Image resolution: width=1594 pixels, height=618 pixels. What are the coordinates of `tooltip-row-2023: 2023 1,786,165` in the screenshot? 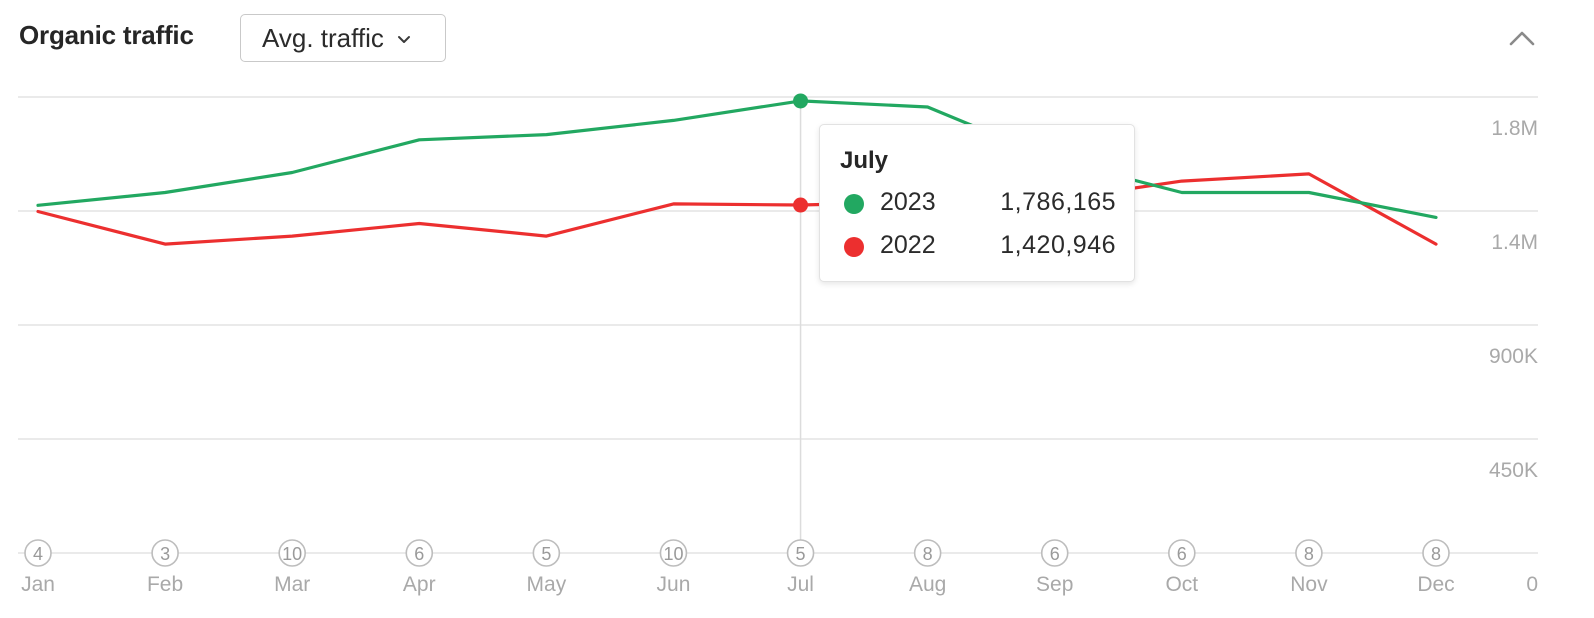 It's located at (980, 204).